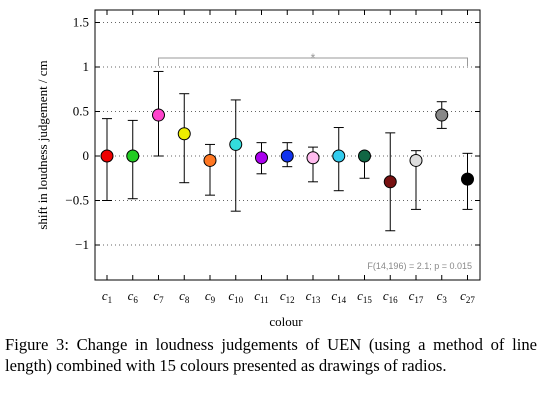 The height and width of the screenshot is (418, 541). What do you see at coordinates (261, 296) in the screenshot?
I see `x-tick-label: c11` at bounding box center [261, 296].